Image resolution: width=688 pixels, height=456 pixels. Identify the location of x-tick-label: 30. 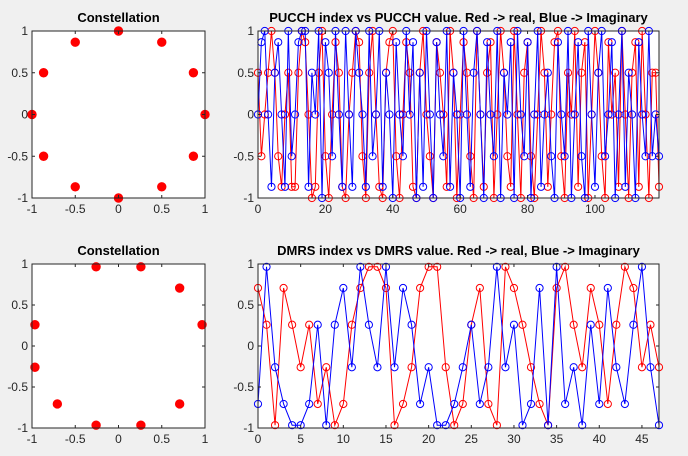
(514, 439).